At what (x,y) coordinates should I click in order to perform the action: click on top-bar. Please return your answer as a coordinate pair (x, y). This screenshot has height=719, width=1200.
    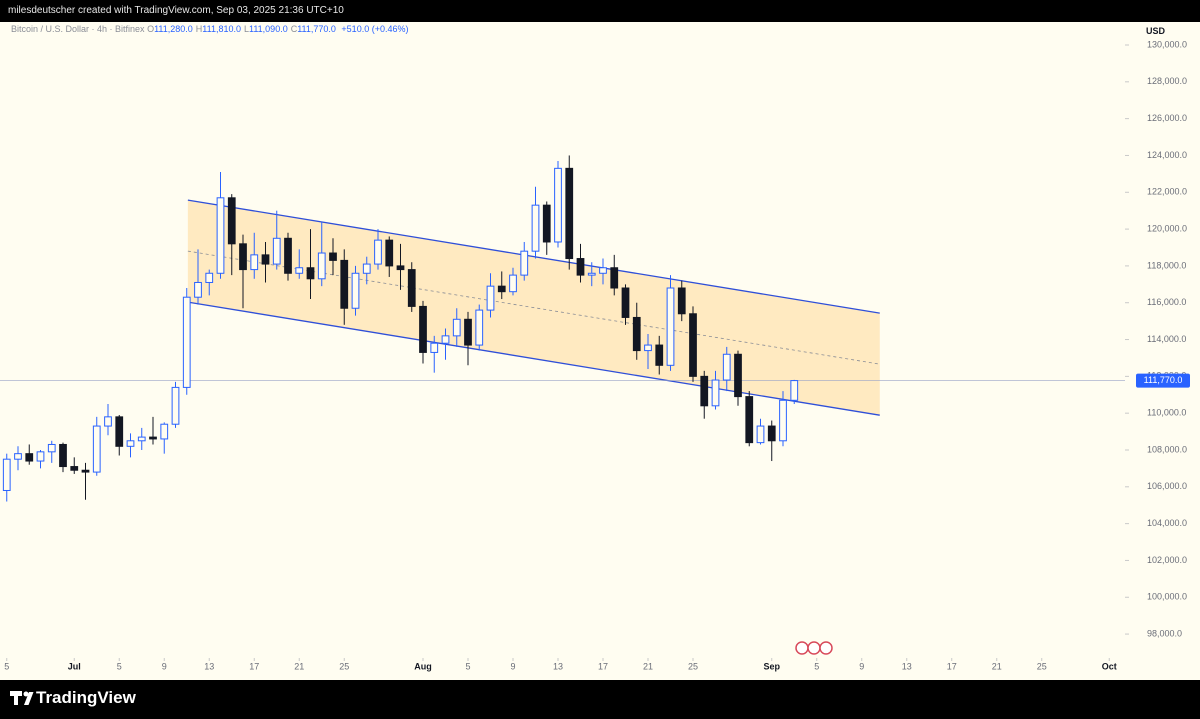
    Looking at the image, I should click on (600, 11).